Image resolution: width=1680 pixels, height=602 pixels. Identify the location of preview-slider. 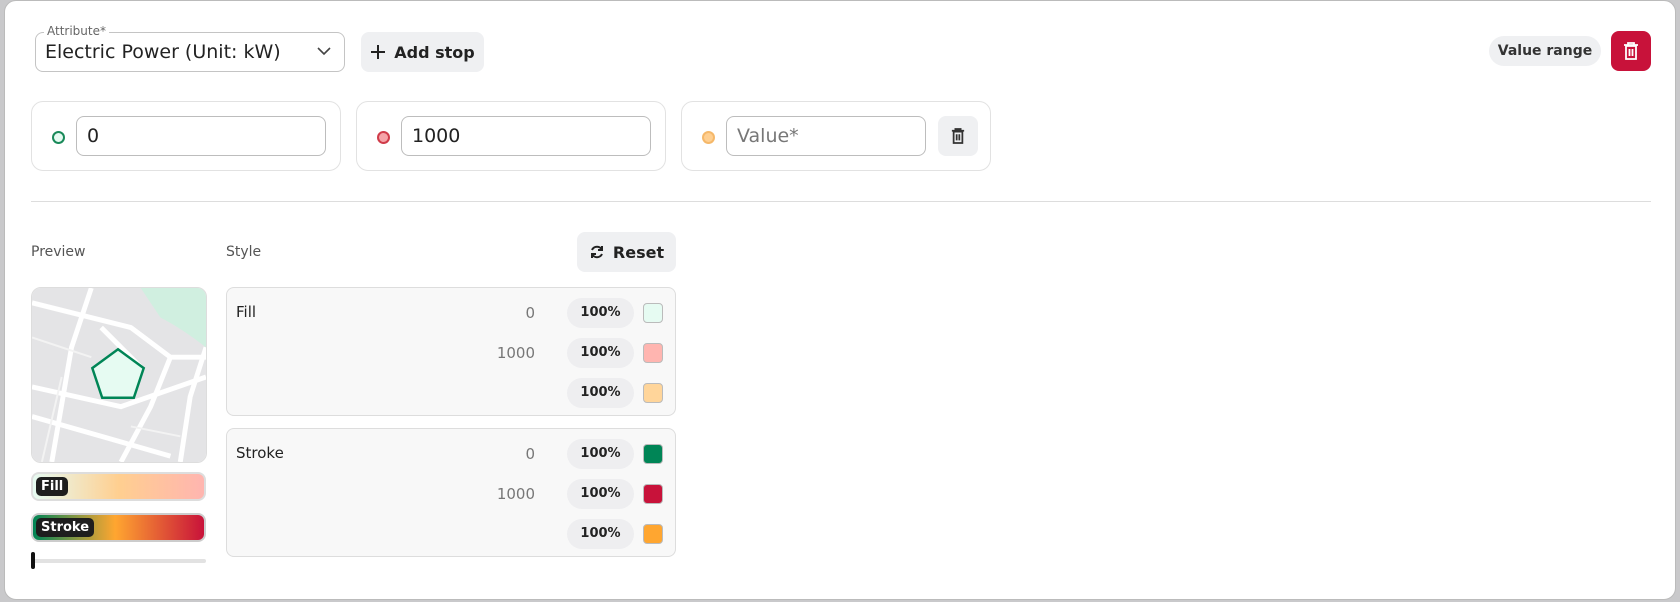
(118, 560).